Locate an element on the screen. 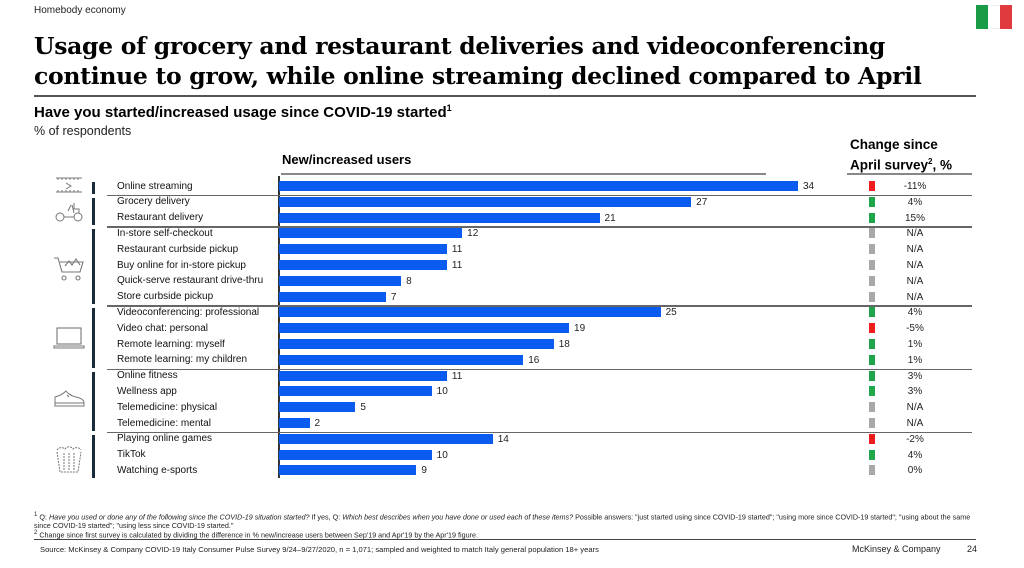 The width and height of the screenshot is (1024, 568). bar-value-label: 18 is located at coordinates (564, 344).